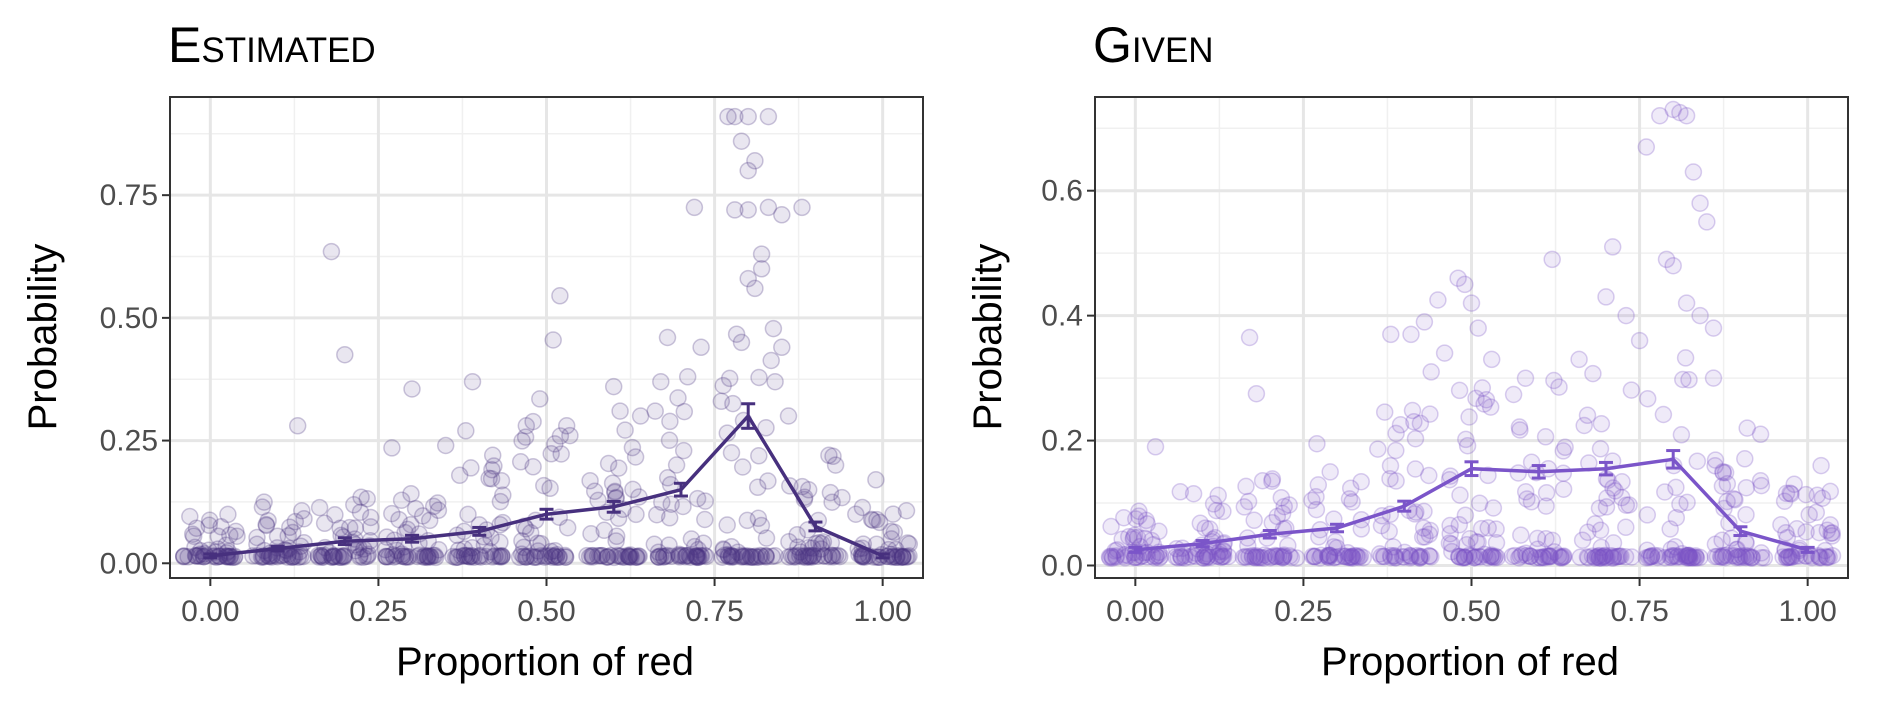 The height and width of the screenshot is (708, 1889). What do you see at coordinates (129, 195) in the screenshot?
I see `y-tick-label: 0.75` at bounding box center [129, 195].